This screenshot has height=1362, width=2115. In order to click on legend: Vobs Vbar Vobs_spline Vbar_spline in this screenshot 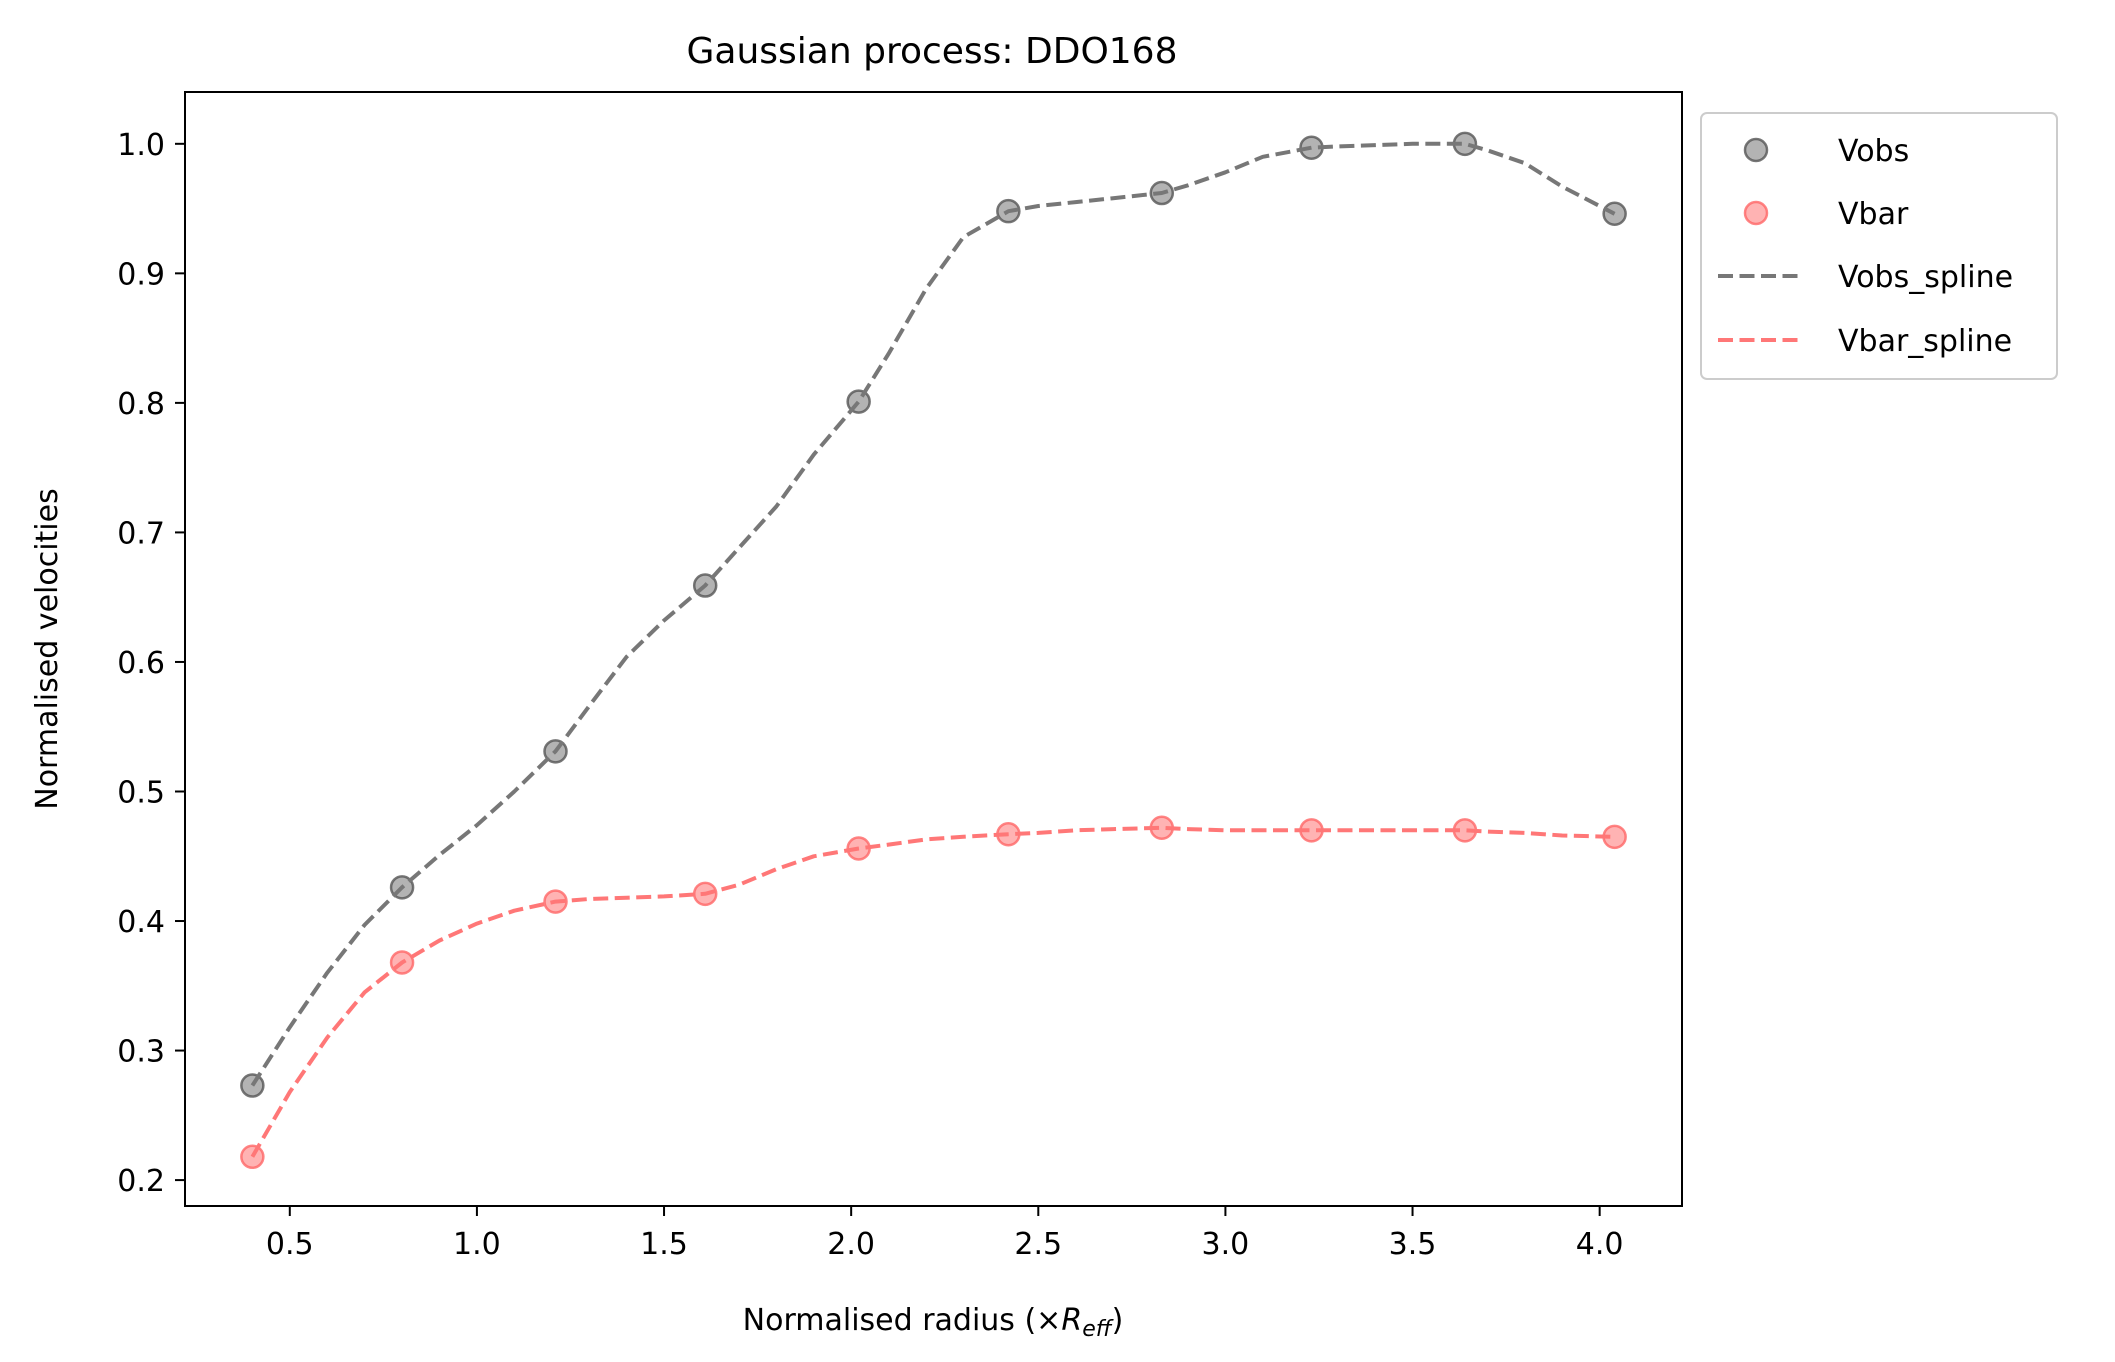, I will do `click(1879, 246)`.